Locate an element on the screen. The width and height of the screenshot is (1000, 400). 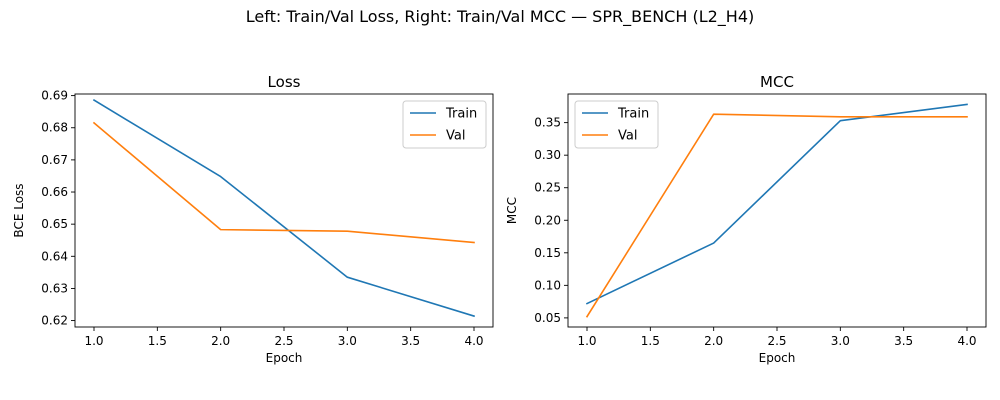
y-tick-label: 0.62 is located at coordinates (54, 321).